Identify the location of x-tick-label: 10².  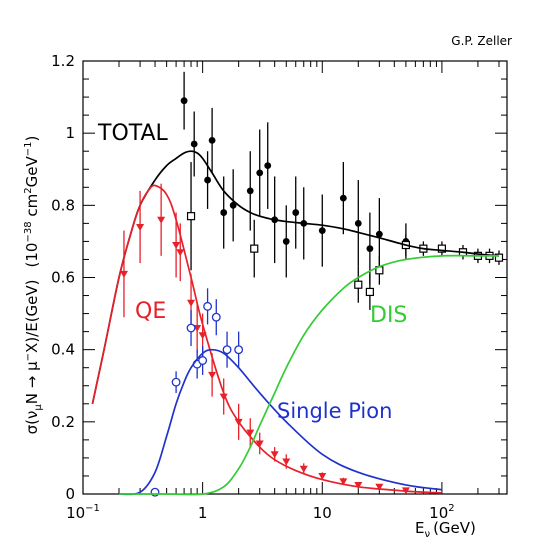
(441, 512).